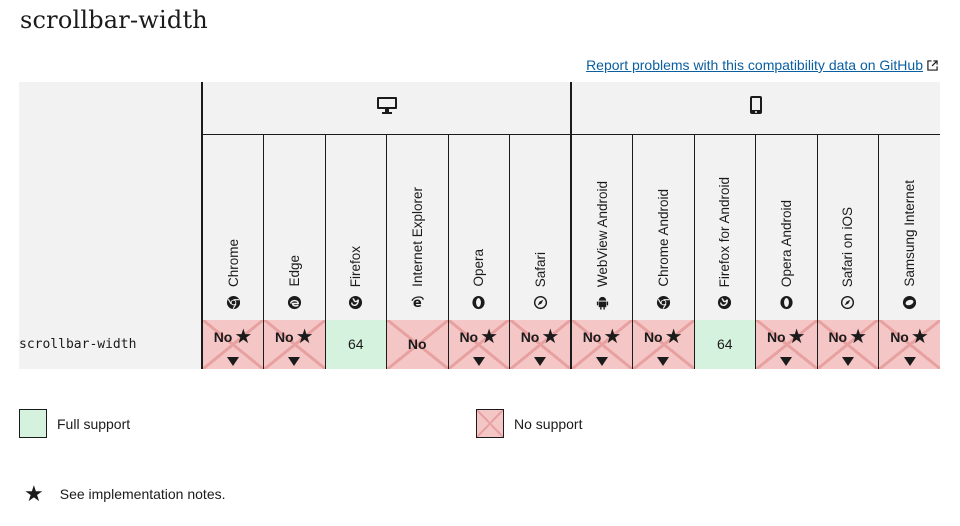 This screenshot has height=526, width=960. I want to click on edge-icon, so click(294, 302).